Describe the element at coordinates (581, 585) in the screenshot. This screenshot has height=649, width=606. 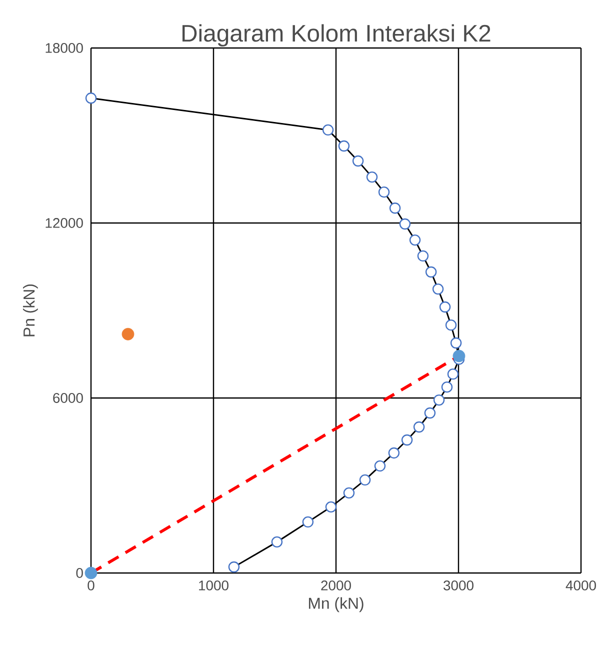
I see `x-tick-label: 4000` at that location.